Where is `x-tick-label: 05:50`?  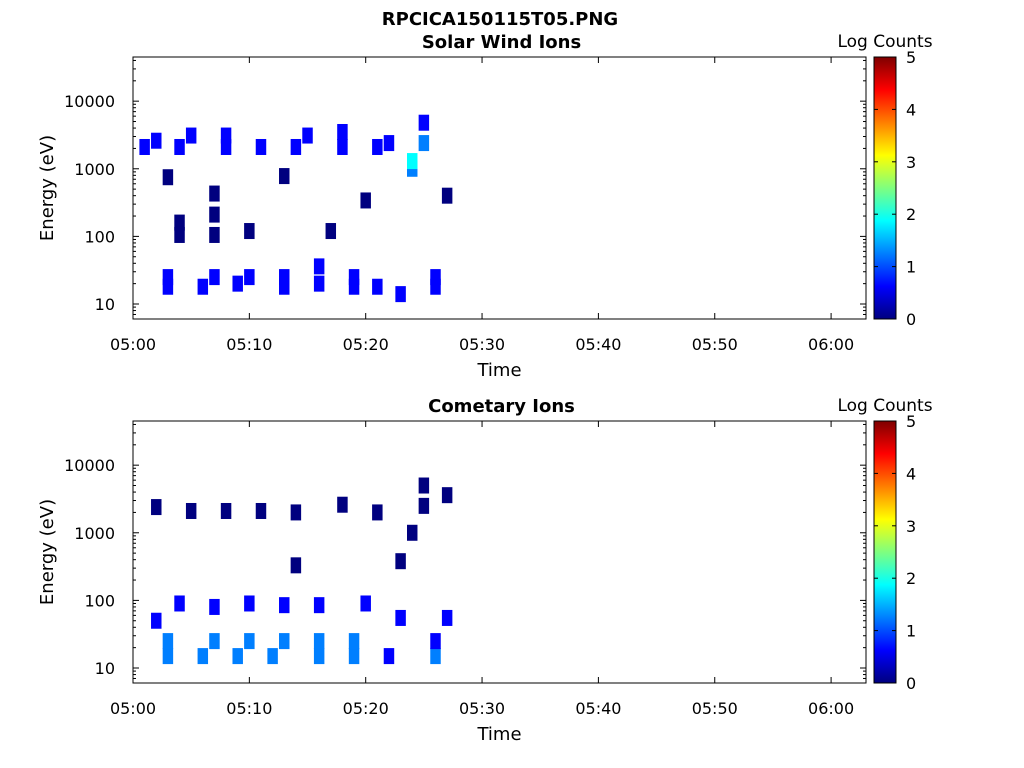
x-tick-label: 05:50 is located at coordinates (715, 708).